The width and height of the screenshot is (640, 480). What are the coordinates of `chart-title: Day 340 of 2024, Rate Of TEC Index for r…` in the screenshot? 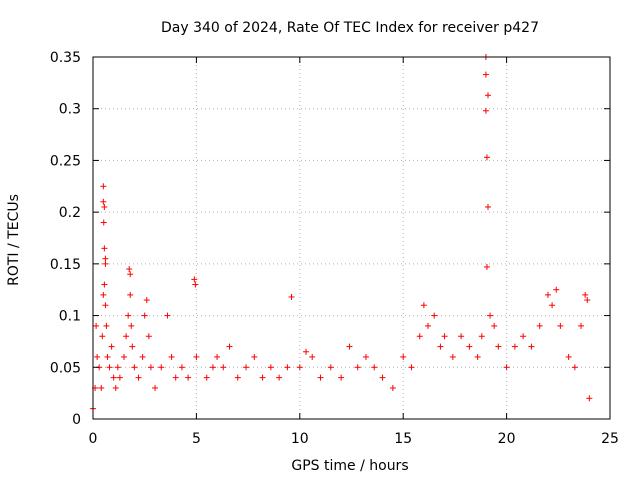 It's located at (350, 28).